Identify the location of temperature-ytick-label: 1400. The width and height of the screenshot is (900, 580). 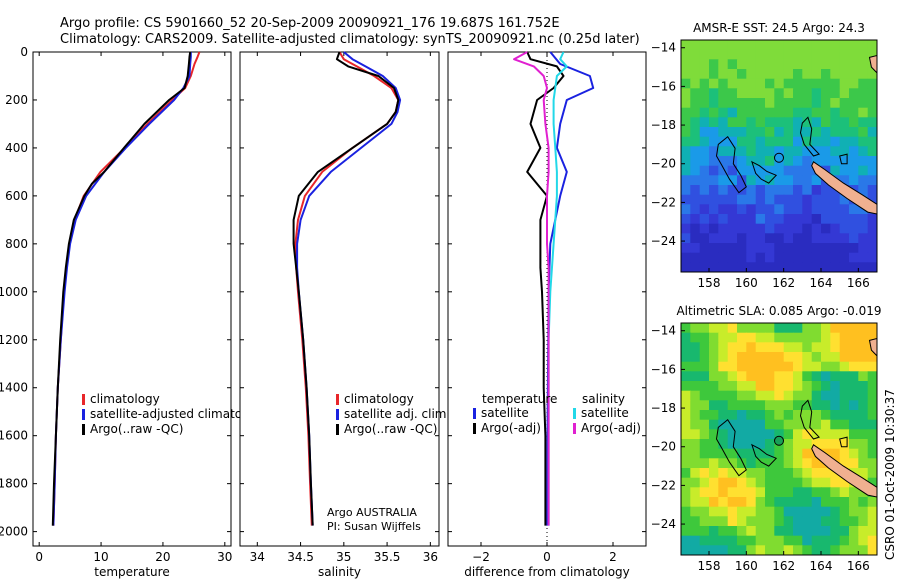
(14, 388).